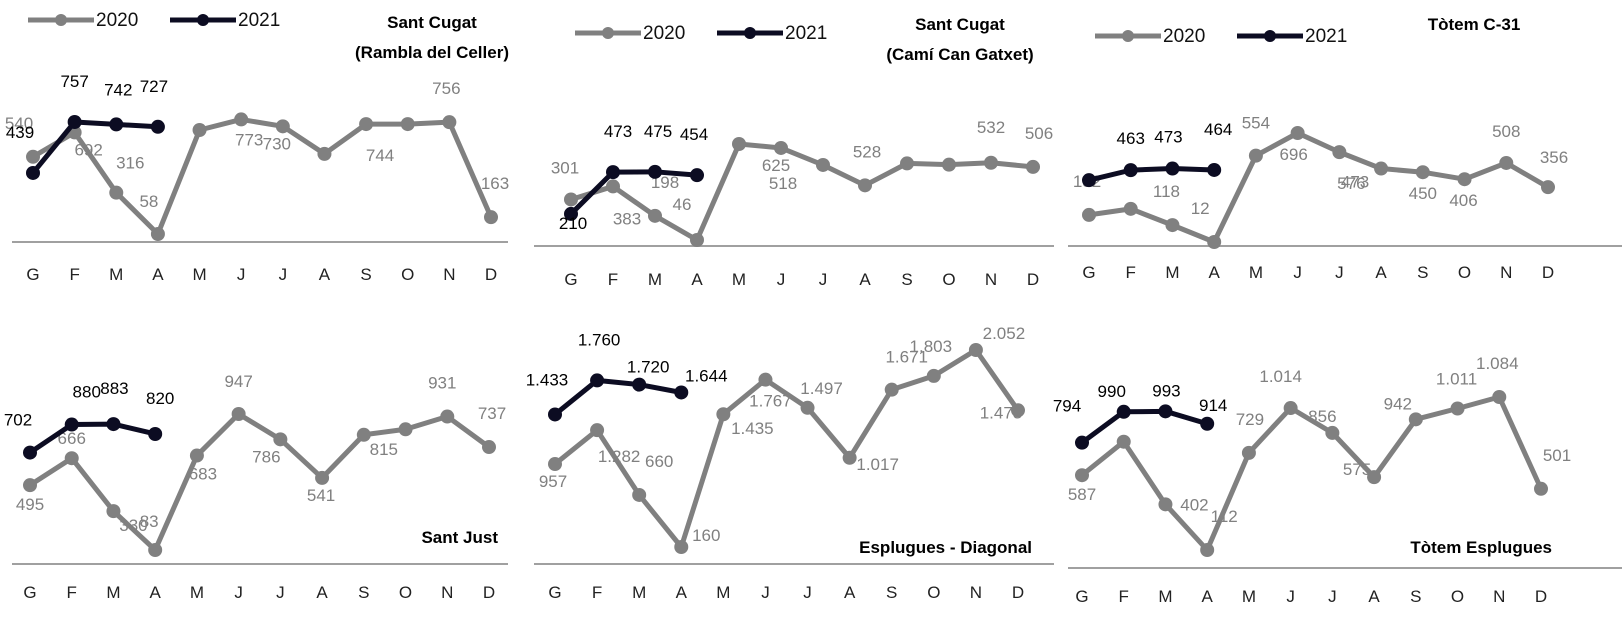 This screenshot has width=1622, height=626. Describe the element at coordinates (1270, 36) in the screenshot. I see `legend-marker-2021` at that location.